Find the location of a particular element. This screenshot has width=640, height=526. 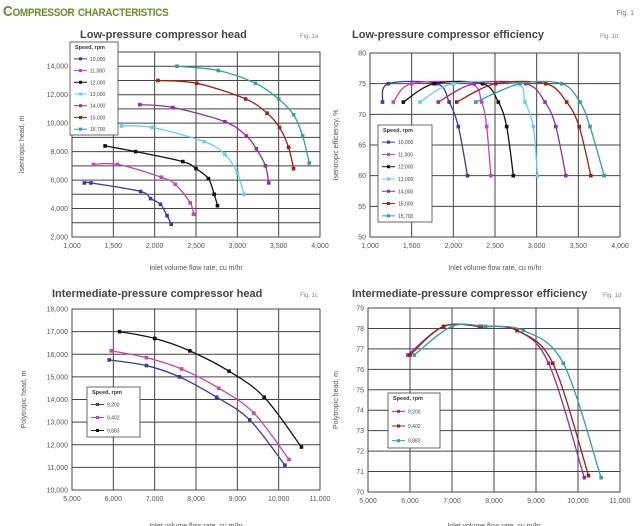

x-tick-label: 3,500 is located at coordinates (279, 246).